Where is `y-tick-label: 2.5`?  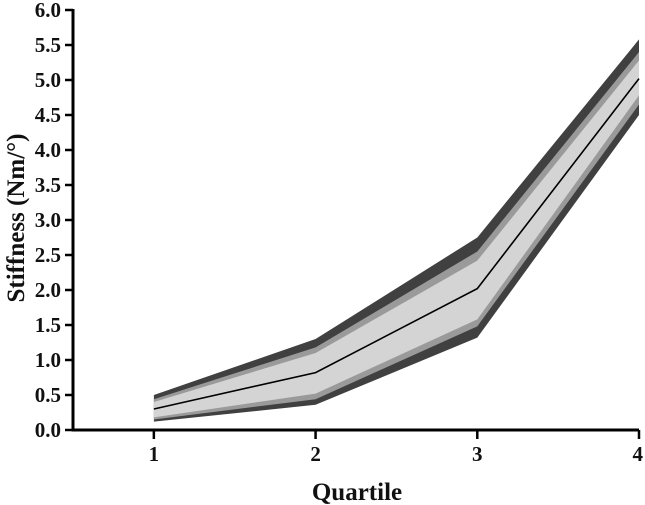
y-tick-label: 2.5 is located at coordinates (48, 255).